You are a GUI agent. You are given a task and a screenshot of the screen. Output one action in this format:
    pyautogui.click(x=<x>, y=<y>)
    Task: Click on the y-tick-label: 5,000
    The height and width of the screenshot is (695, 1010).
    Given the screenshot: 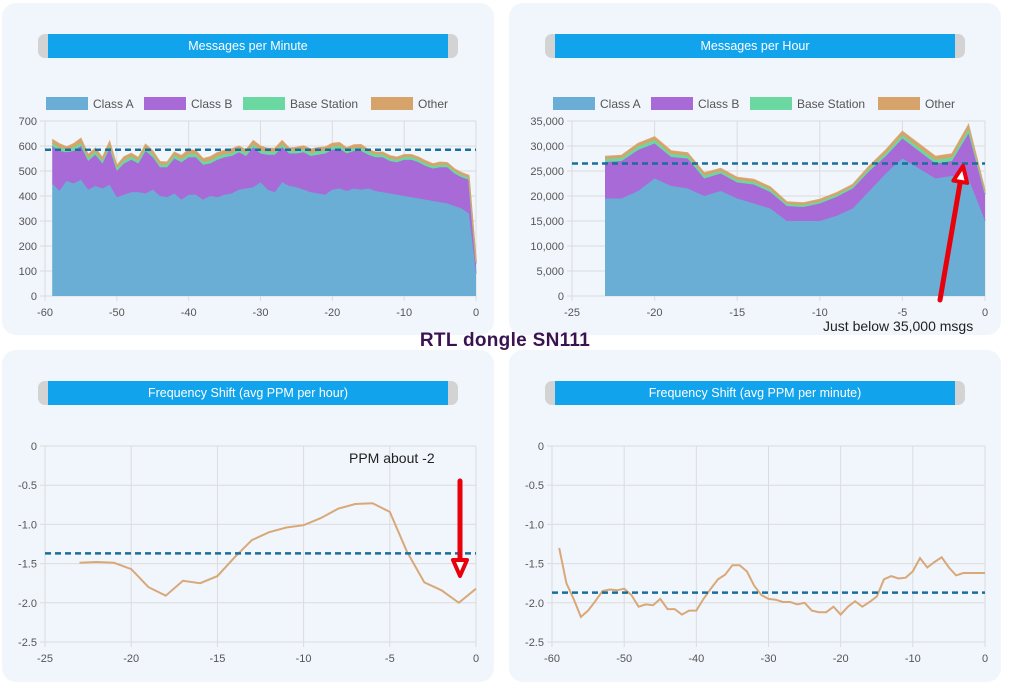 What is the action you would take?
    pyautogui.click(x=550, y=272)
    